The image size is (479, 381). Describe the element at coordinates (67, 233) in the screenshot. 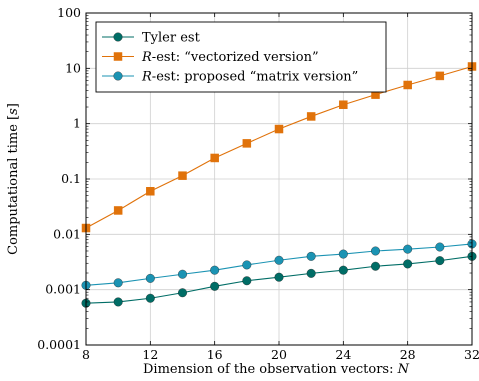

I see `y-tick-label: 0.01` at that location.